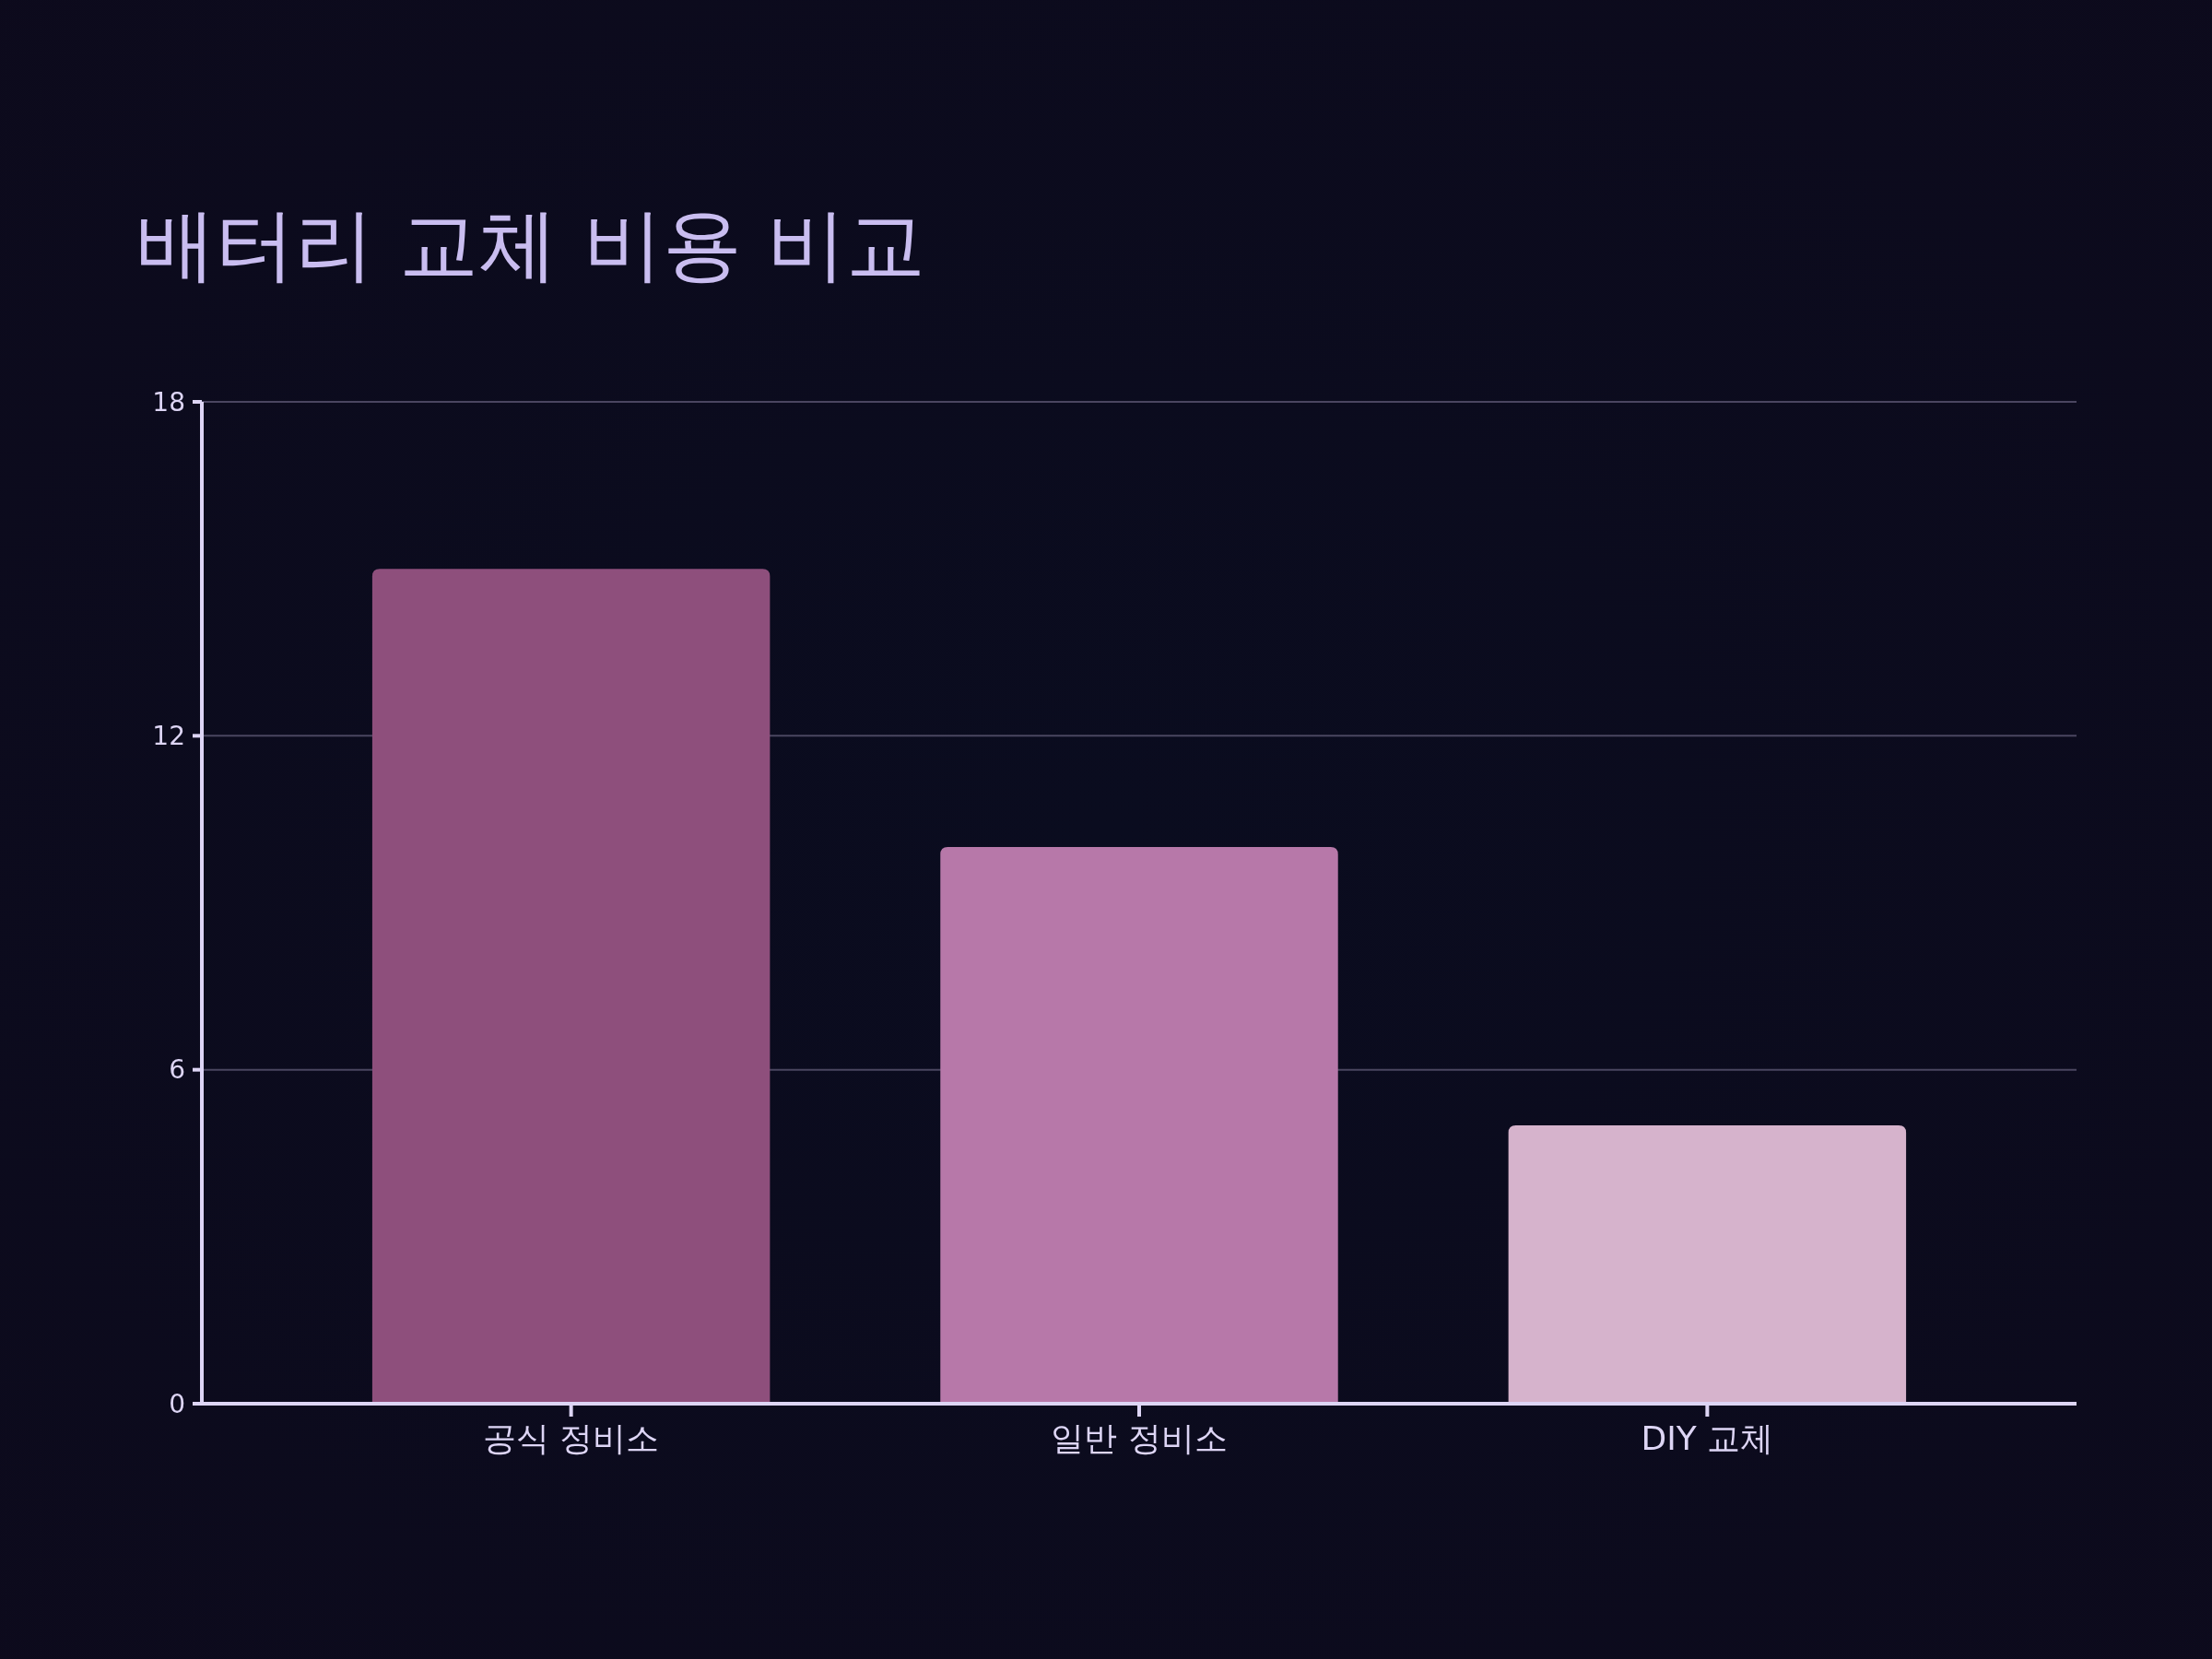 Image resolution: width=2212 pixels, height=1659 pixels. I want to click on y-tick-label: 18, so click(168, 402).